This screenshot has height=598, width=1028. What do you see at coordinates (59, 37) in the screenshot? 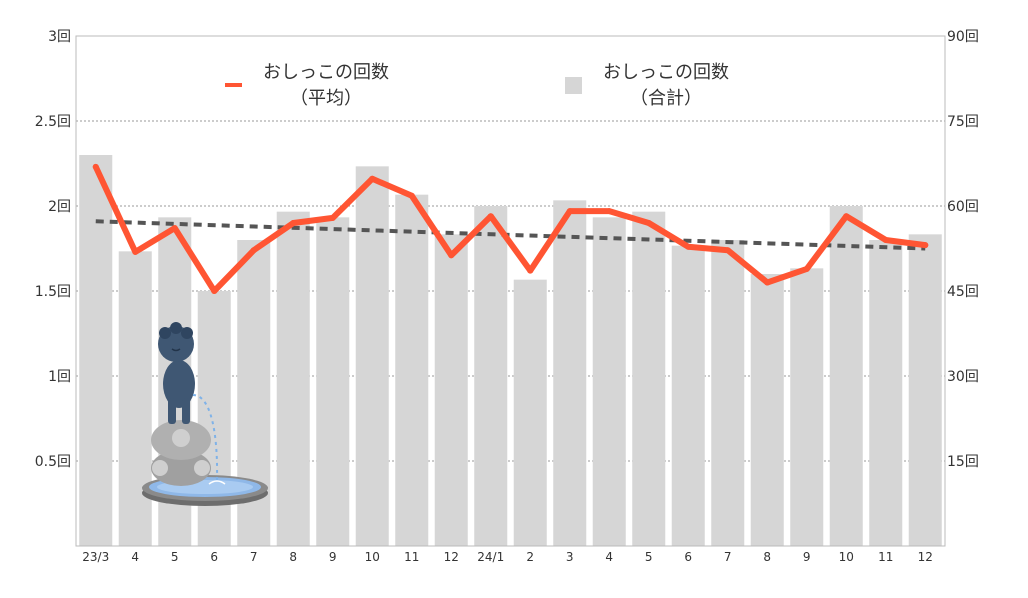
I see `y-left-tick-5: 3回` at bounding box center [59, 37].